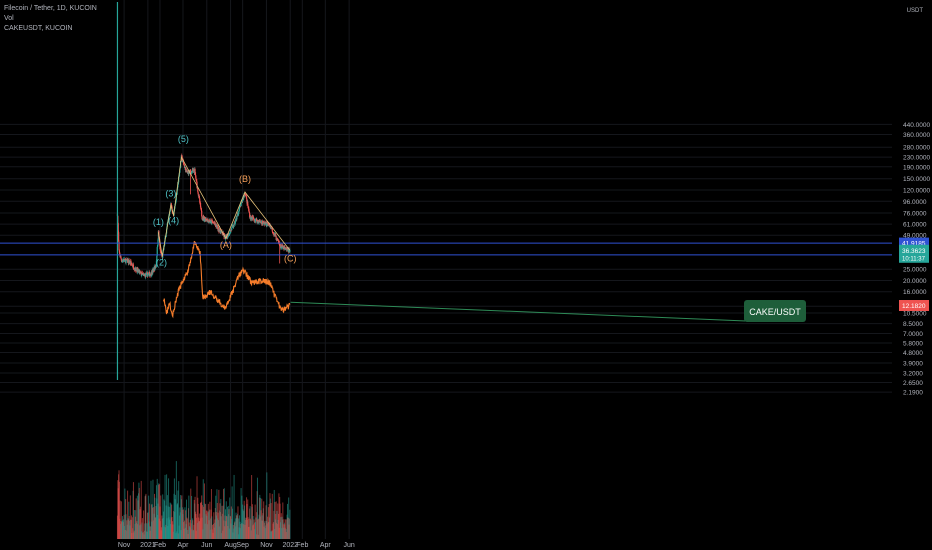 This screenshot has height=550, width=932. I want to click on x-tick-label: 2022, so click(290, 545).